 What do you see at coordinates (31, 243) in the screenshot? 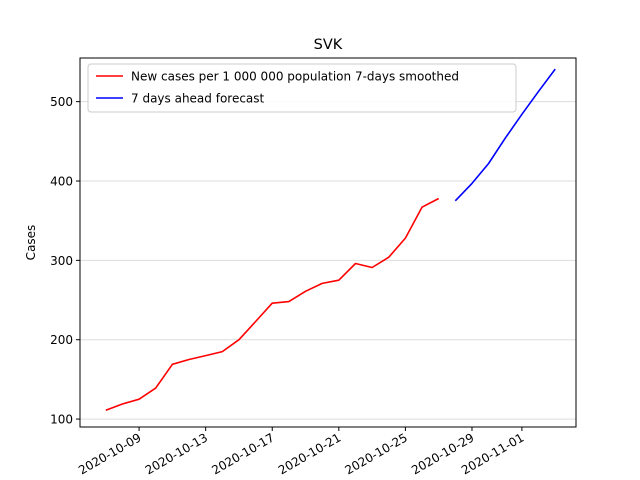
I see `y-axis-label: Cases` at bounding box center [31, 243].